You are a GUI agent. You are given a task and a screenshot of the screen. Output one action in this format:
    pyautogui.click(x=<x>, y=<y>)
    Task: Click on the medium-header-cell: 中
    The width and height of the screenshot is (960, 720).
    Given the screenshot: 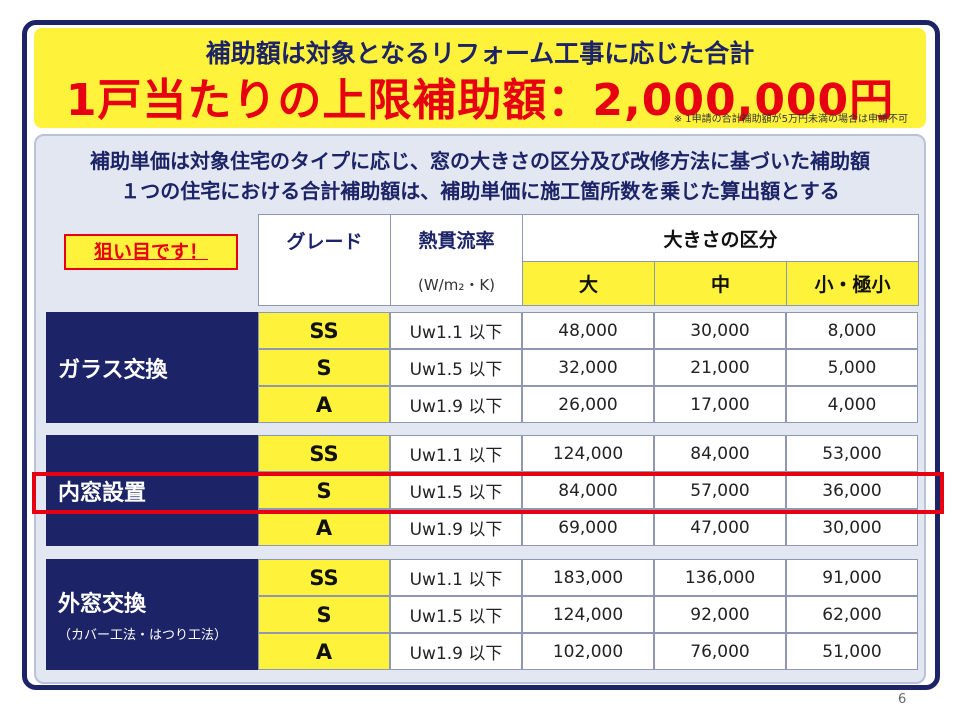 What is the action you would take?
    pyautogui.click(x=720, y=283)
    